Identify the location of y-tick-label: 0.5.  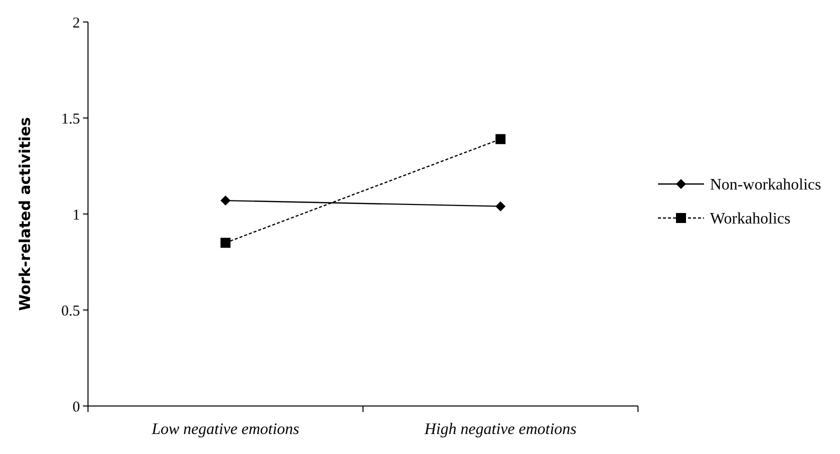
(70, 311).